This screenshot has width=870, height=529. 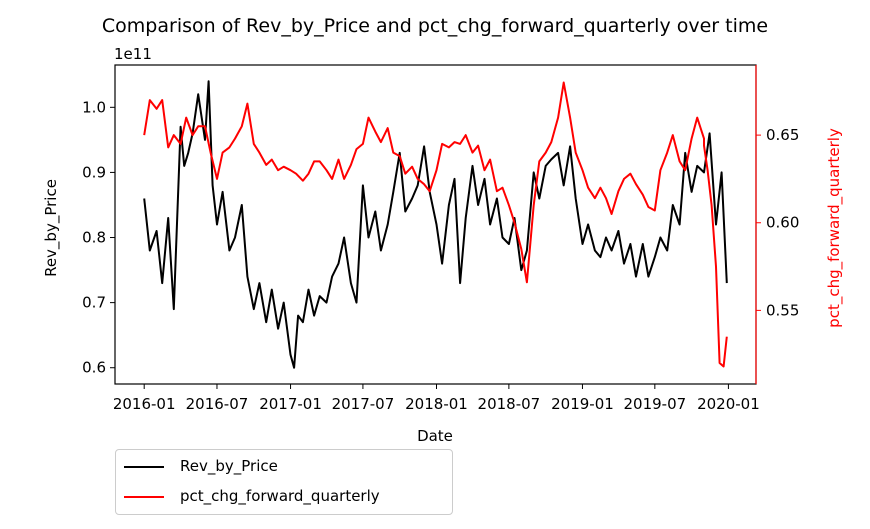 What do you see at coordinates (782, 135) in the screenshot?
I see `y2-tick-label: 0.65` at bounding box center [782, 135].